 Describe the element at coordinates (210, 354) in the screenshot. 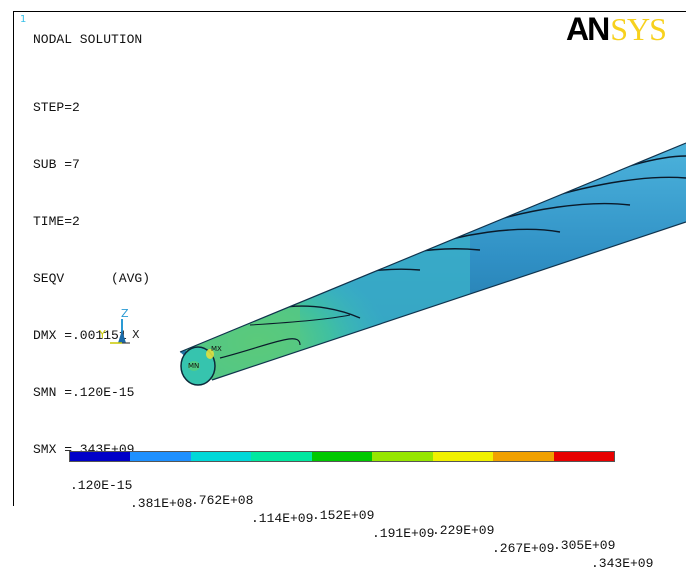

I see `max-stress-spot` at that location.